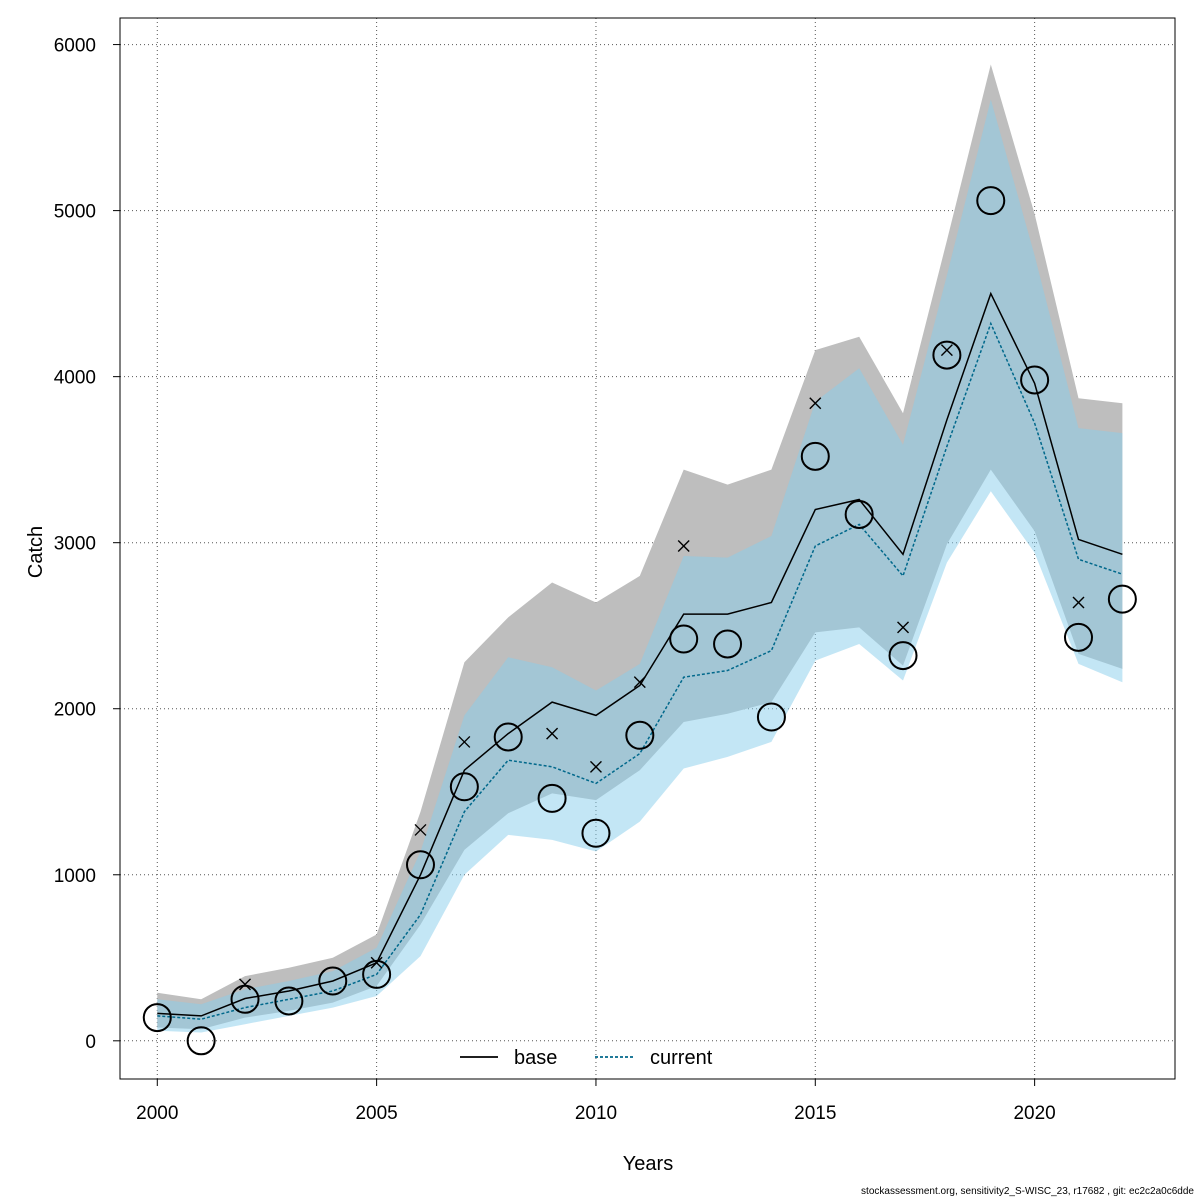 The image size is (1200, 1200). I want to click on x-tick-label: 2010, so click(596, 1113).